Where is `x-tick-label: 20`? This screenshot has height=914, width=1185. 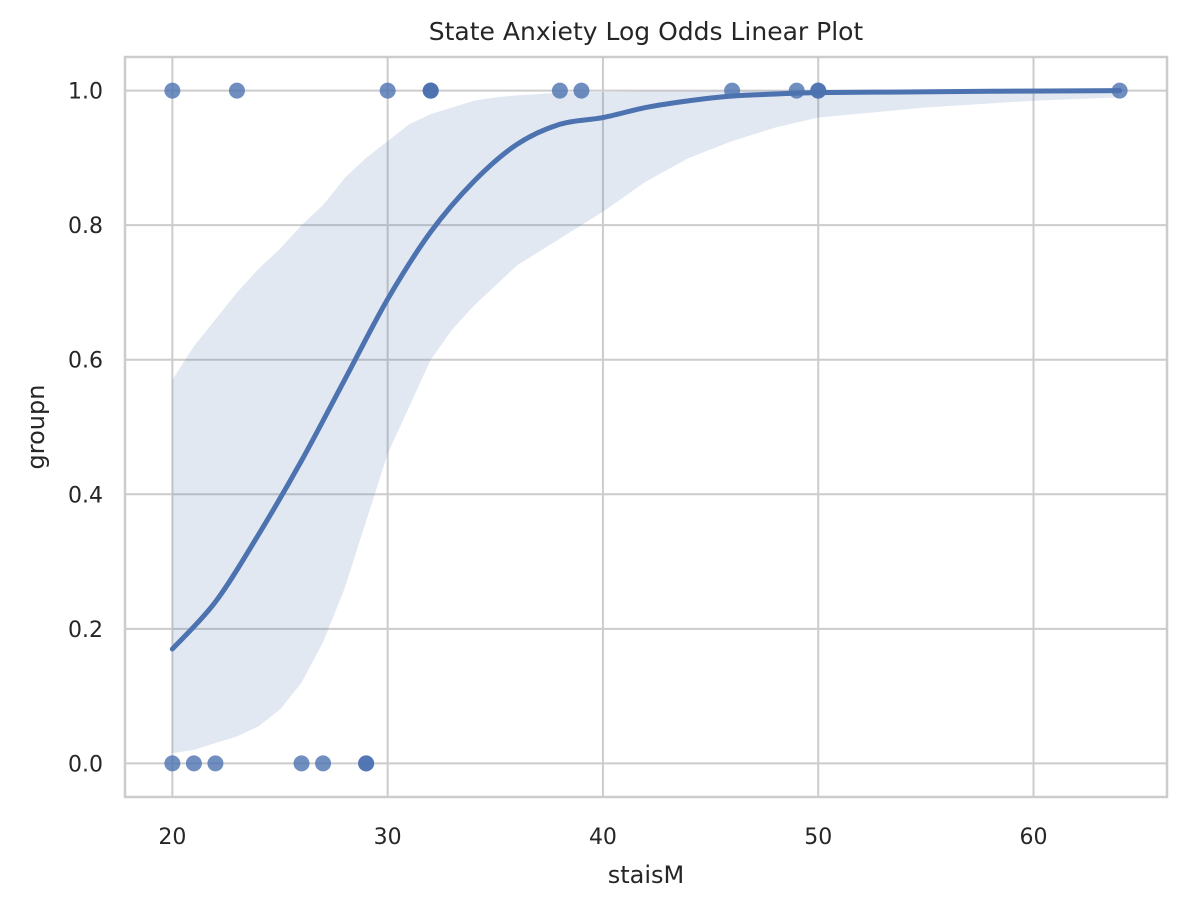
x-tick-label: 20 is located at coordinates (172, 837).